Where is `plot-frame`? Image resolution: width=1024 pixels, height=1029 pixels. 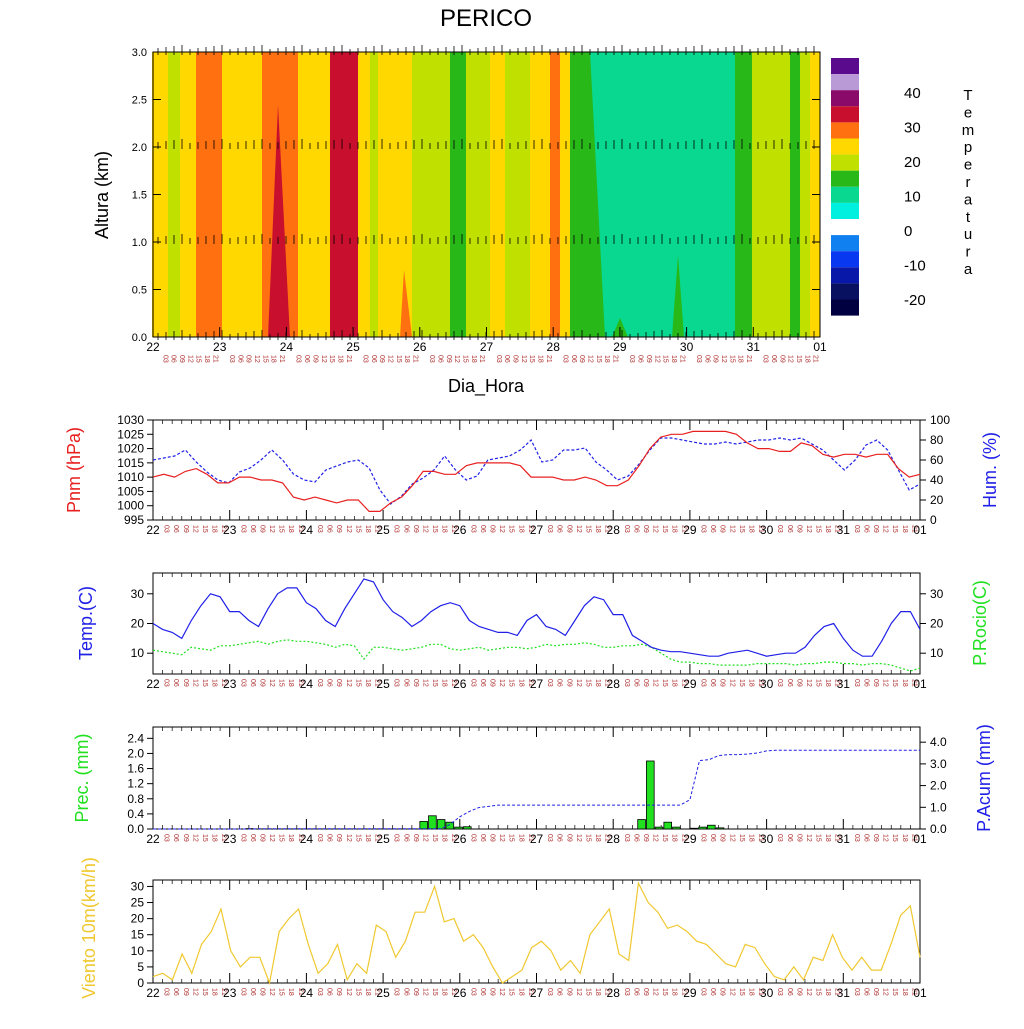
plot-frame is located at coordinates (536, 470).